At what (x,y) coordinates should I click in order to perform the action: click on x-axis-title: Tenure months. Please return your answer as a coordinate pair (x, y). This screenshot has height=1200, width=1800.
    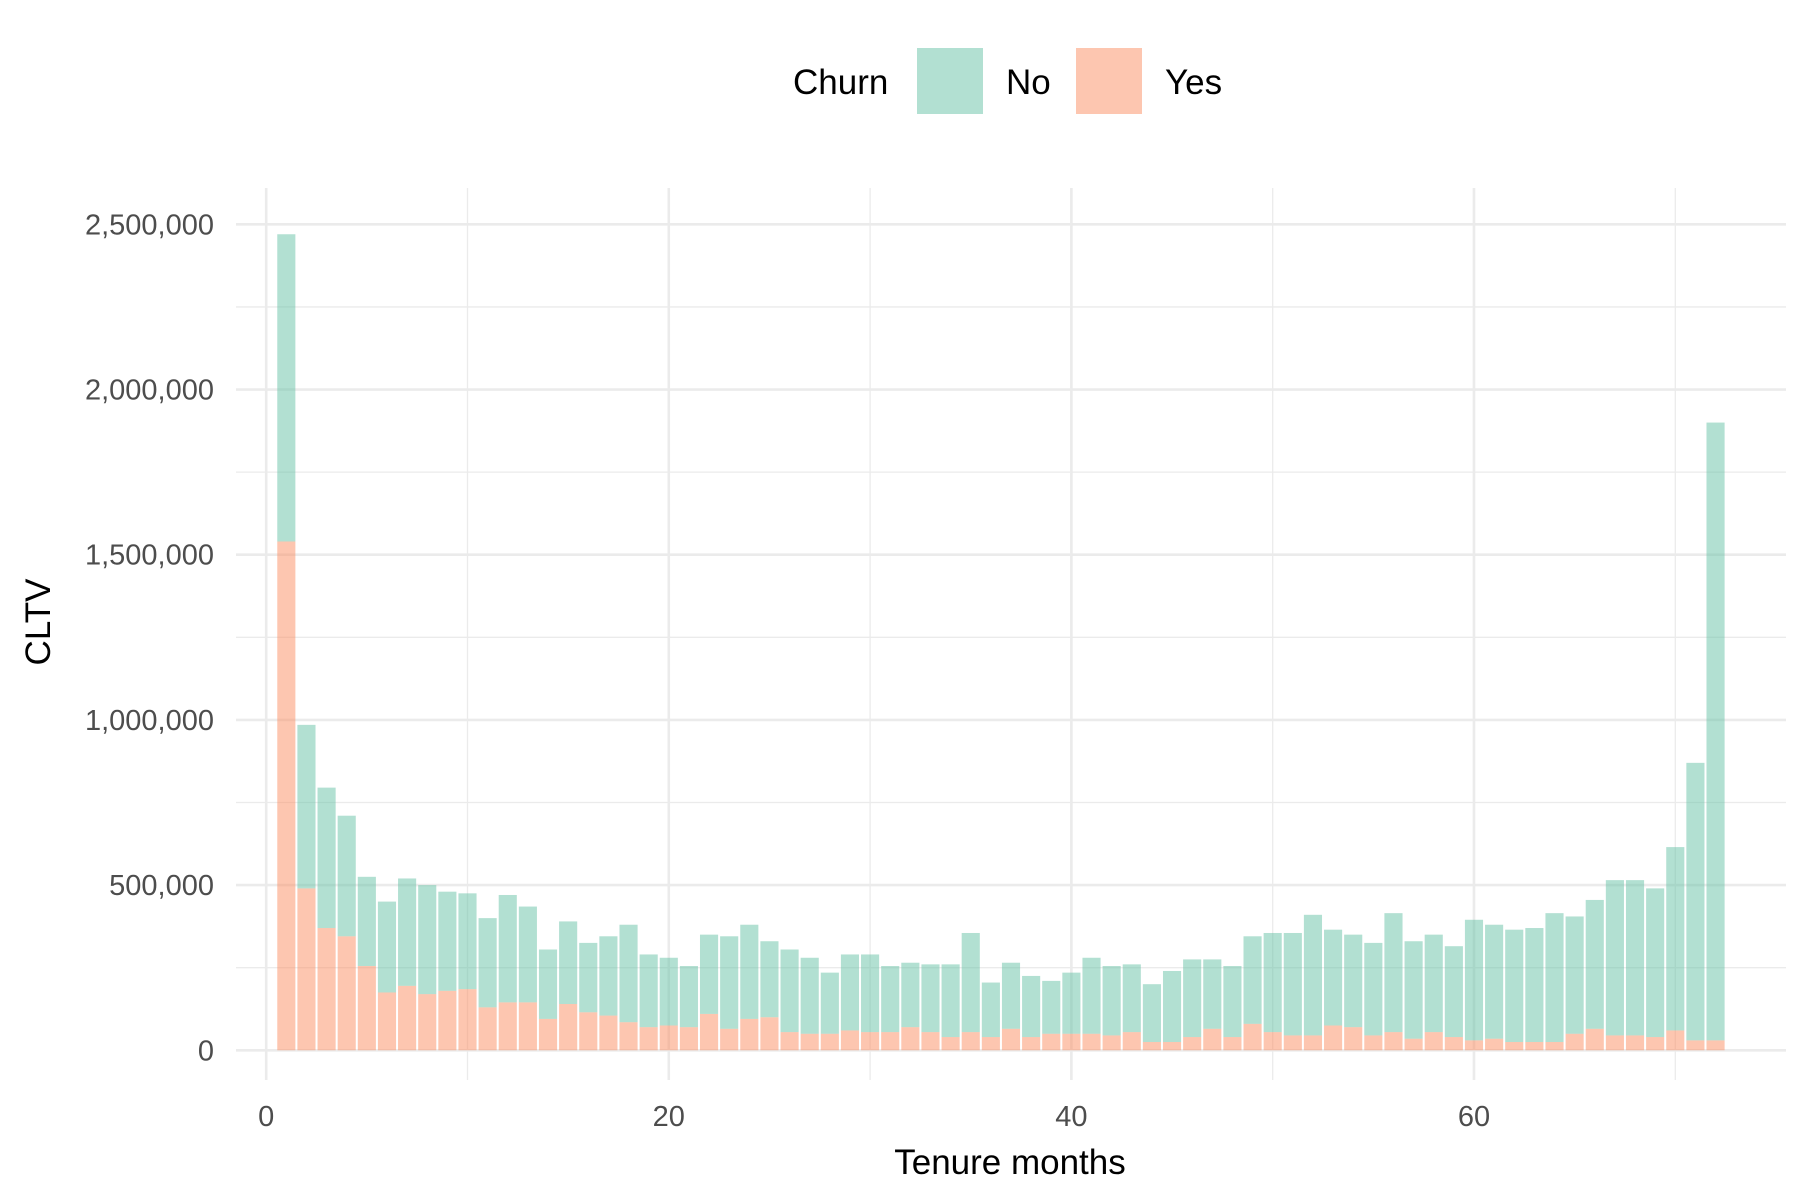
    Looking at the image, I should click on (1010, 1162).